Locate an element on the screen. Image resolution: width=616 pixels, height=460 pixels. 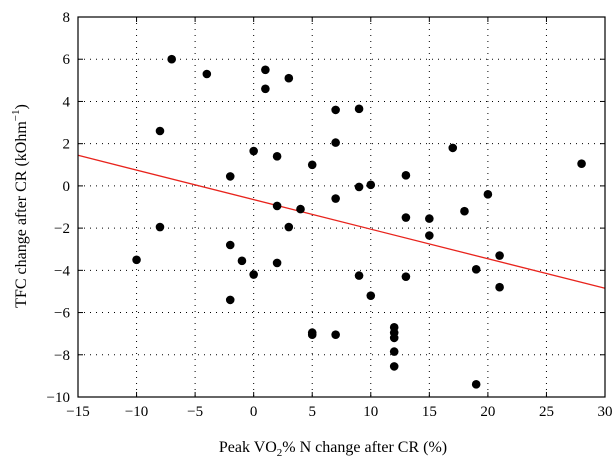
y-tick-label: 2 is located at coordinates (67, 145).